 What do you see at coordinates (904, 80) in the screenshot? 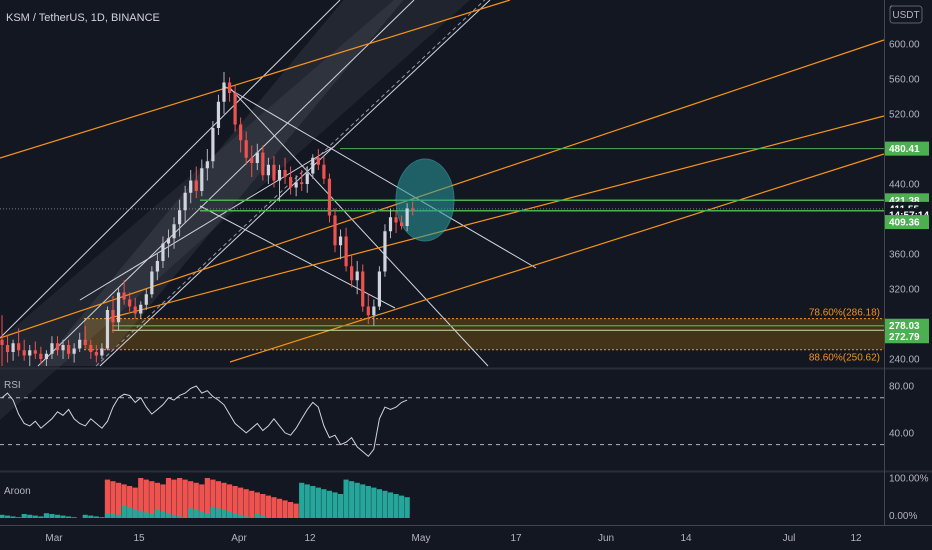
I see `price-tick-label: 560.00` at bounding box center [904, 80].